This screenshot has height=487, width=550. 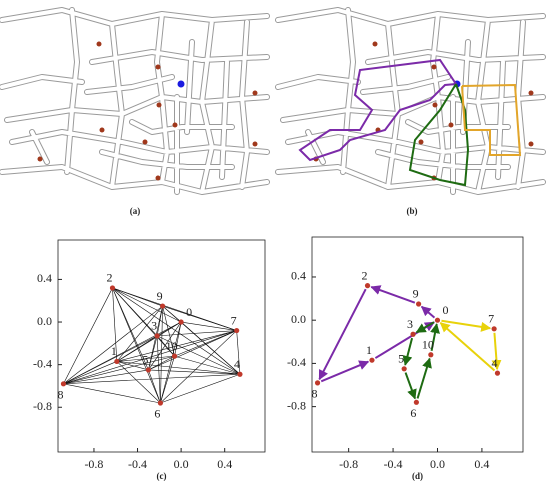 I want to click on node-label: 7, so click(x=234, y=320).